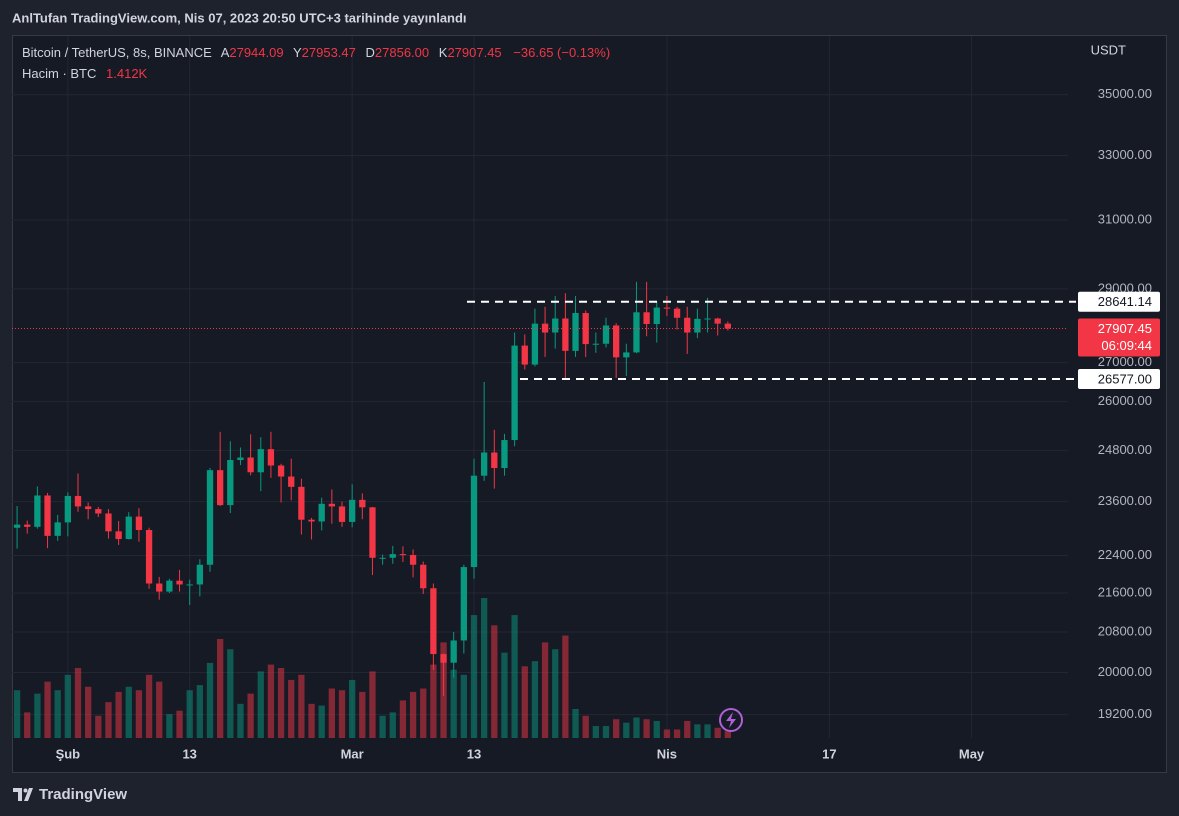  What do you see at coordinates (1119, 378) in the screenshot?
I see `level-label-box` at bounding box center [1119, 378].